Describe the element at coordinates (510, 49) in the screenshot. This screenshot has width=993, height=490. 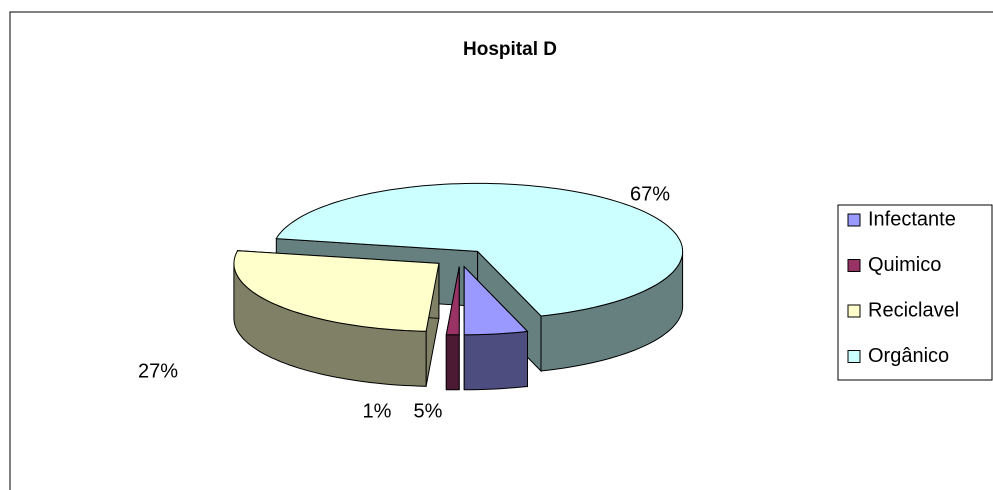
I see `chart-title: Hospital D` at that location.